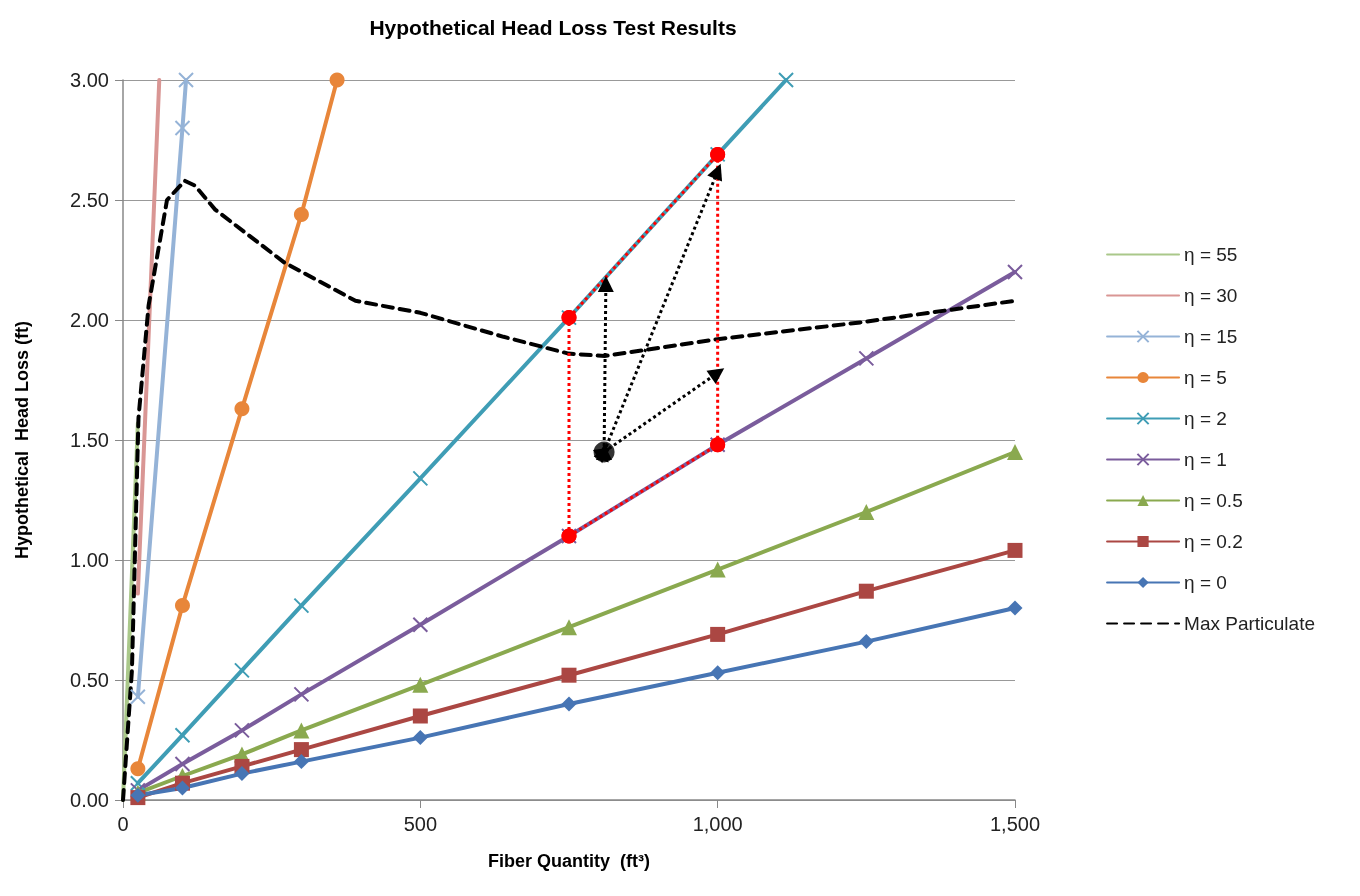  Describe the element at coordinates (22, 440) in the screenshot. I see `y-axis-title: Hypothetical Head Loss (ft)` at that location.